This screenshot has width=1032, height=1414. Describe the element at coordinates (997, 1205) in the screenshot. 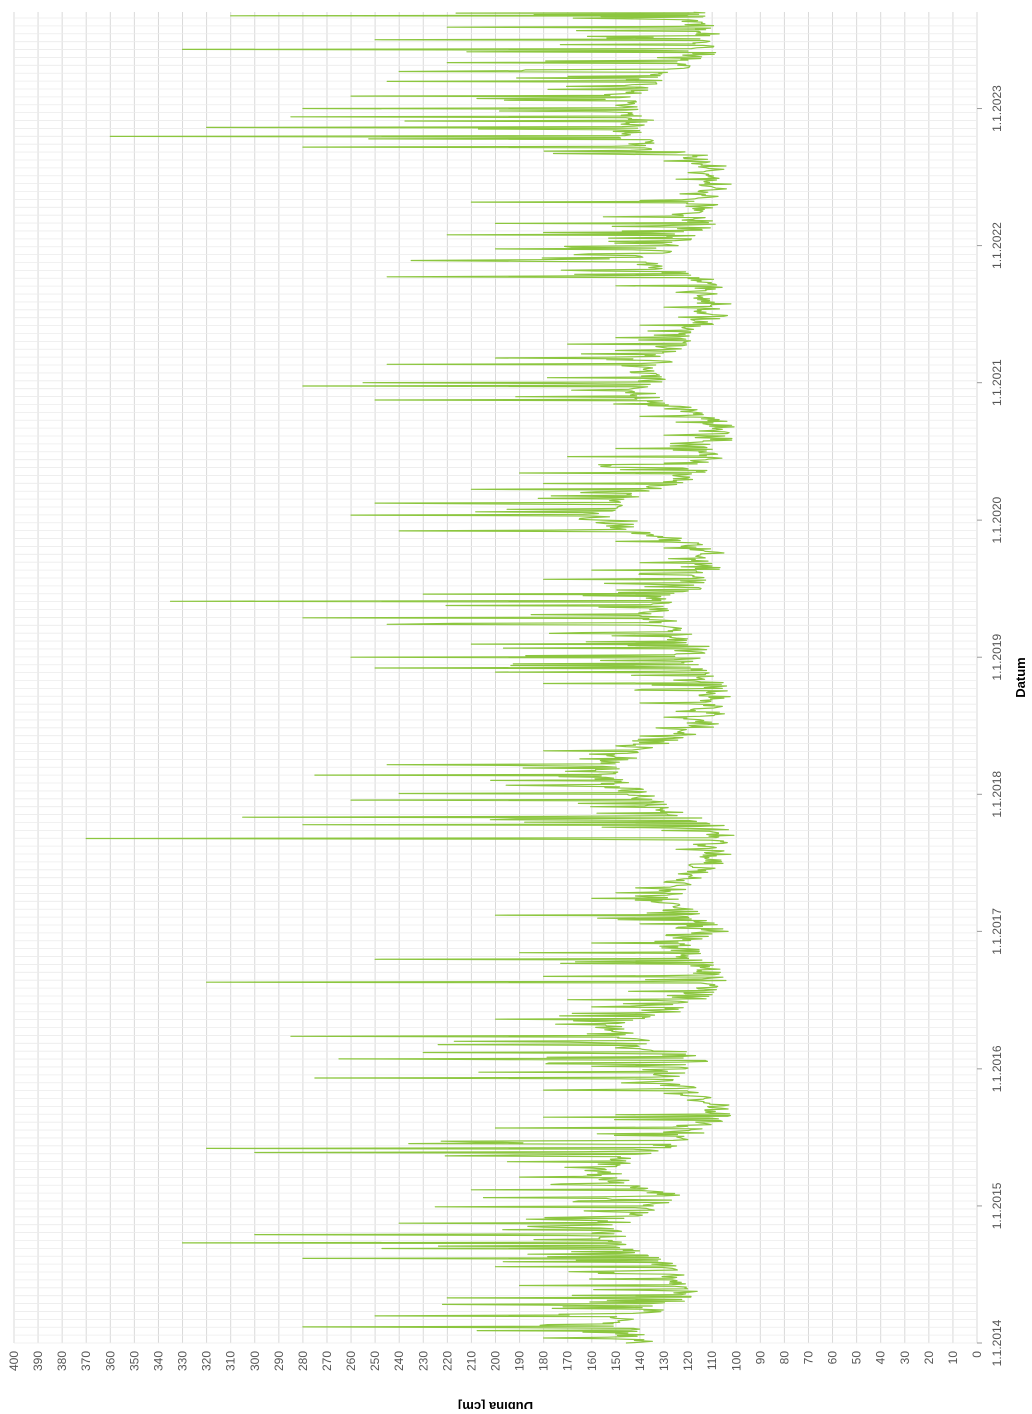

I see `x-tick-label-1: 1.1.2015` at that location.